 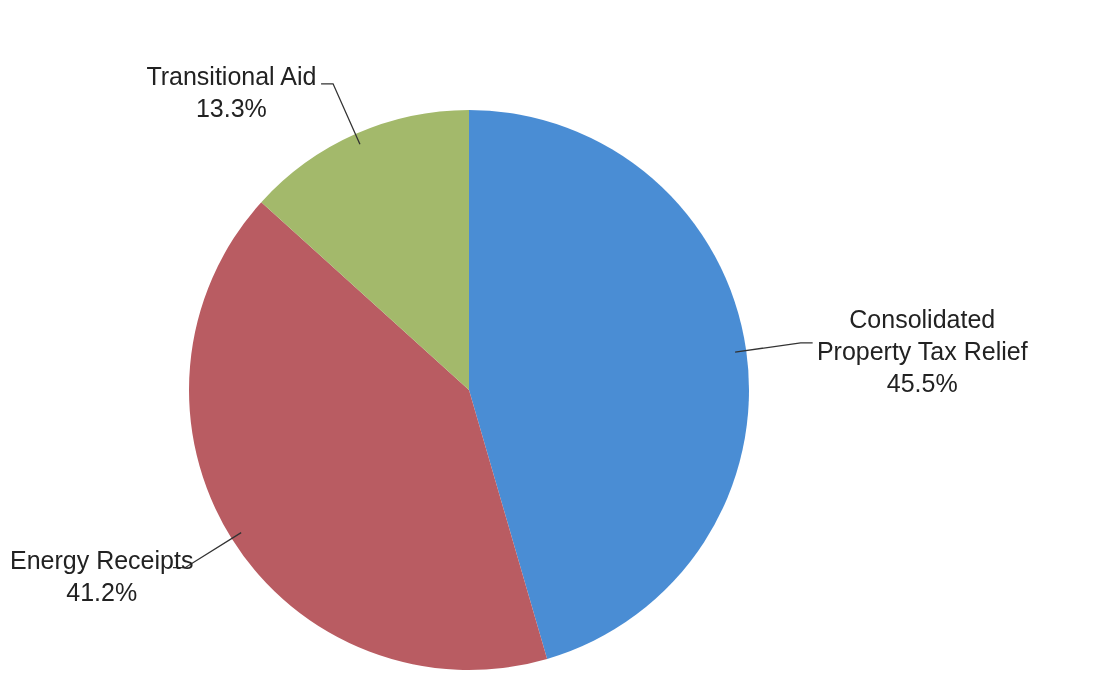 I want to click on data-label: 45.5%, so click(x=922, y=383).